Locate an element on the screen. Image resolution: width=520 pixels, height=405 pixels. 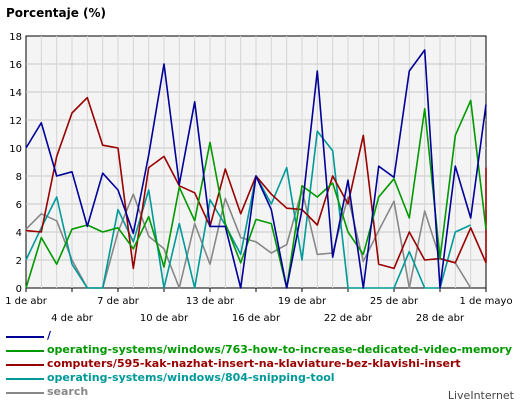
y-tick-label: 10 is located at coordinates (15, 149).